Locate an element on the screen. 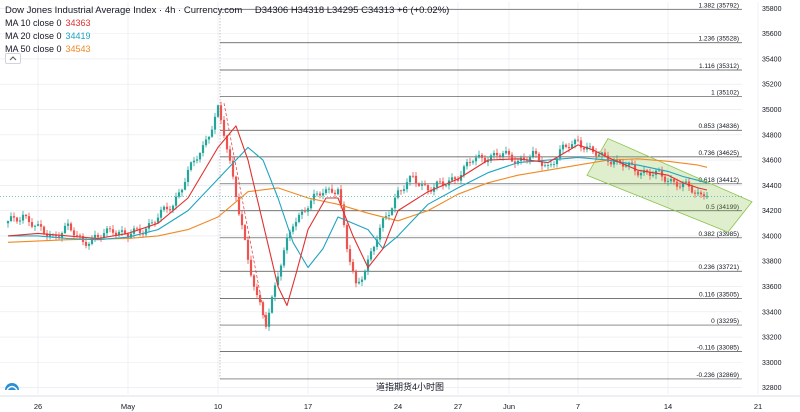  collapse-legend-button is located at coordinates (13, 58).